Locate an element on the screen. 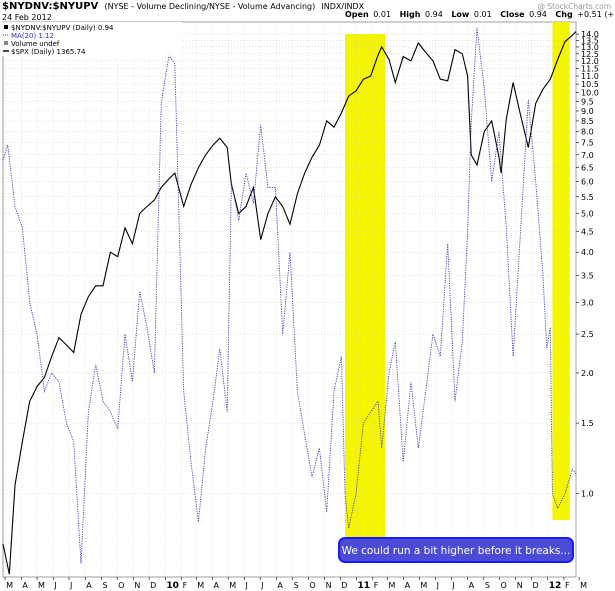 The image size is (615, 591). x-tick-label: 11 is located at coordinates (364, 586).